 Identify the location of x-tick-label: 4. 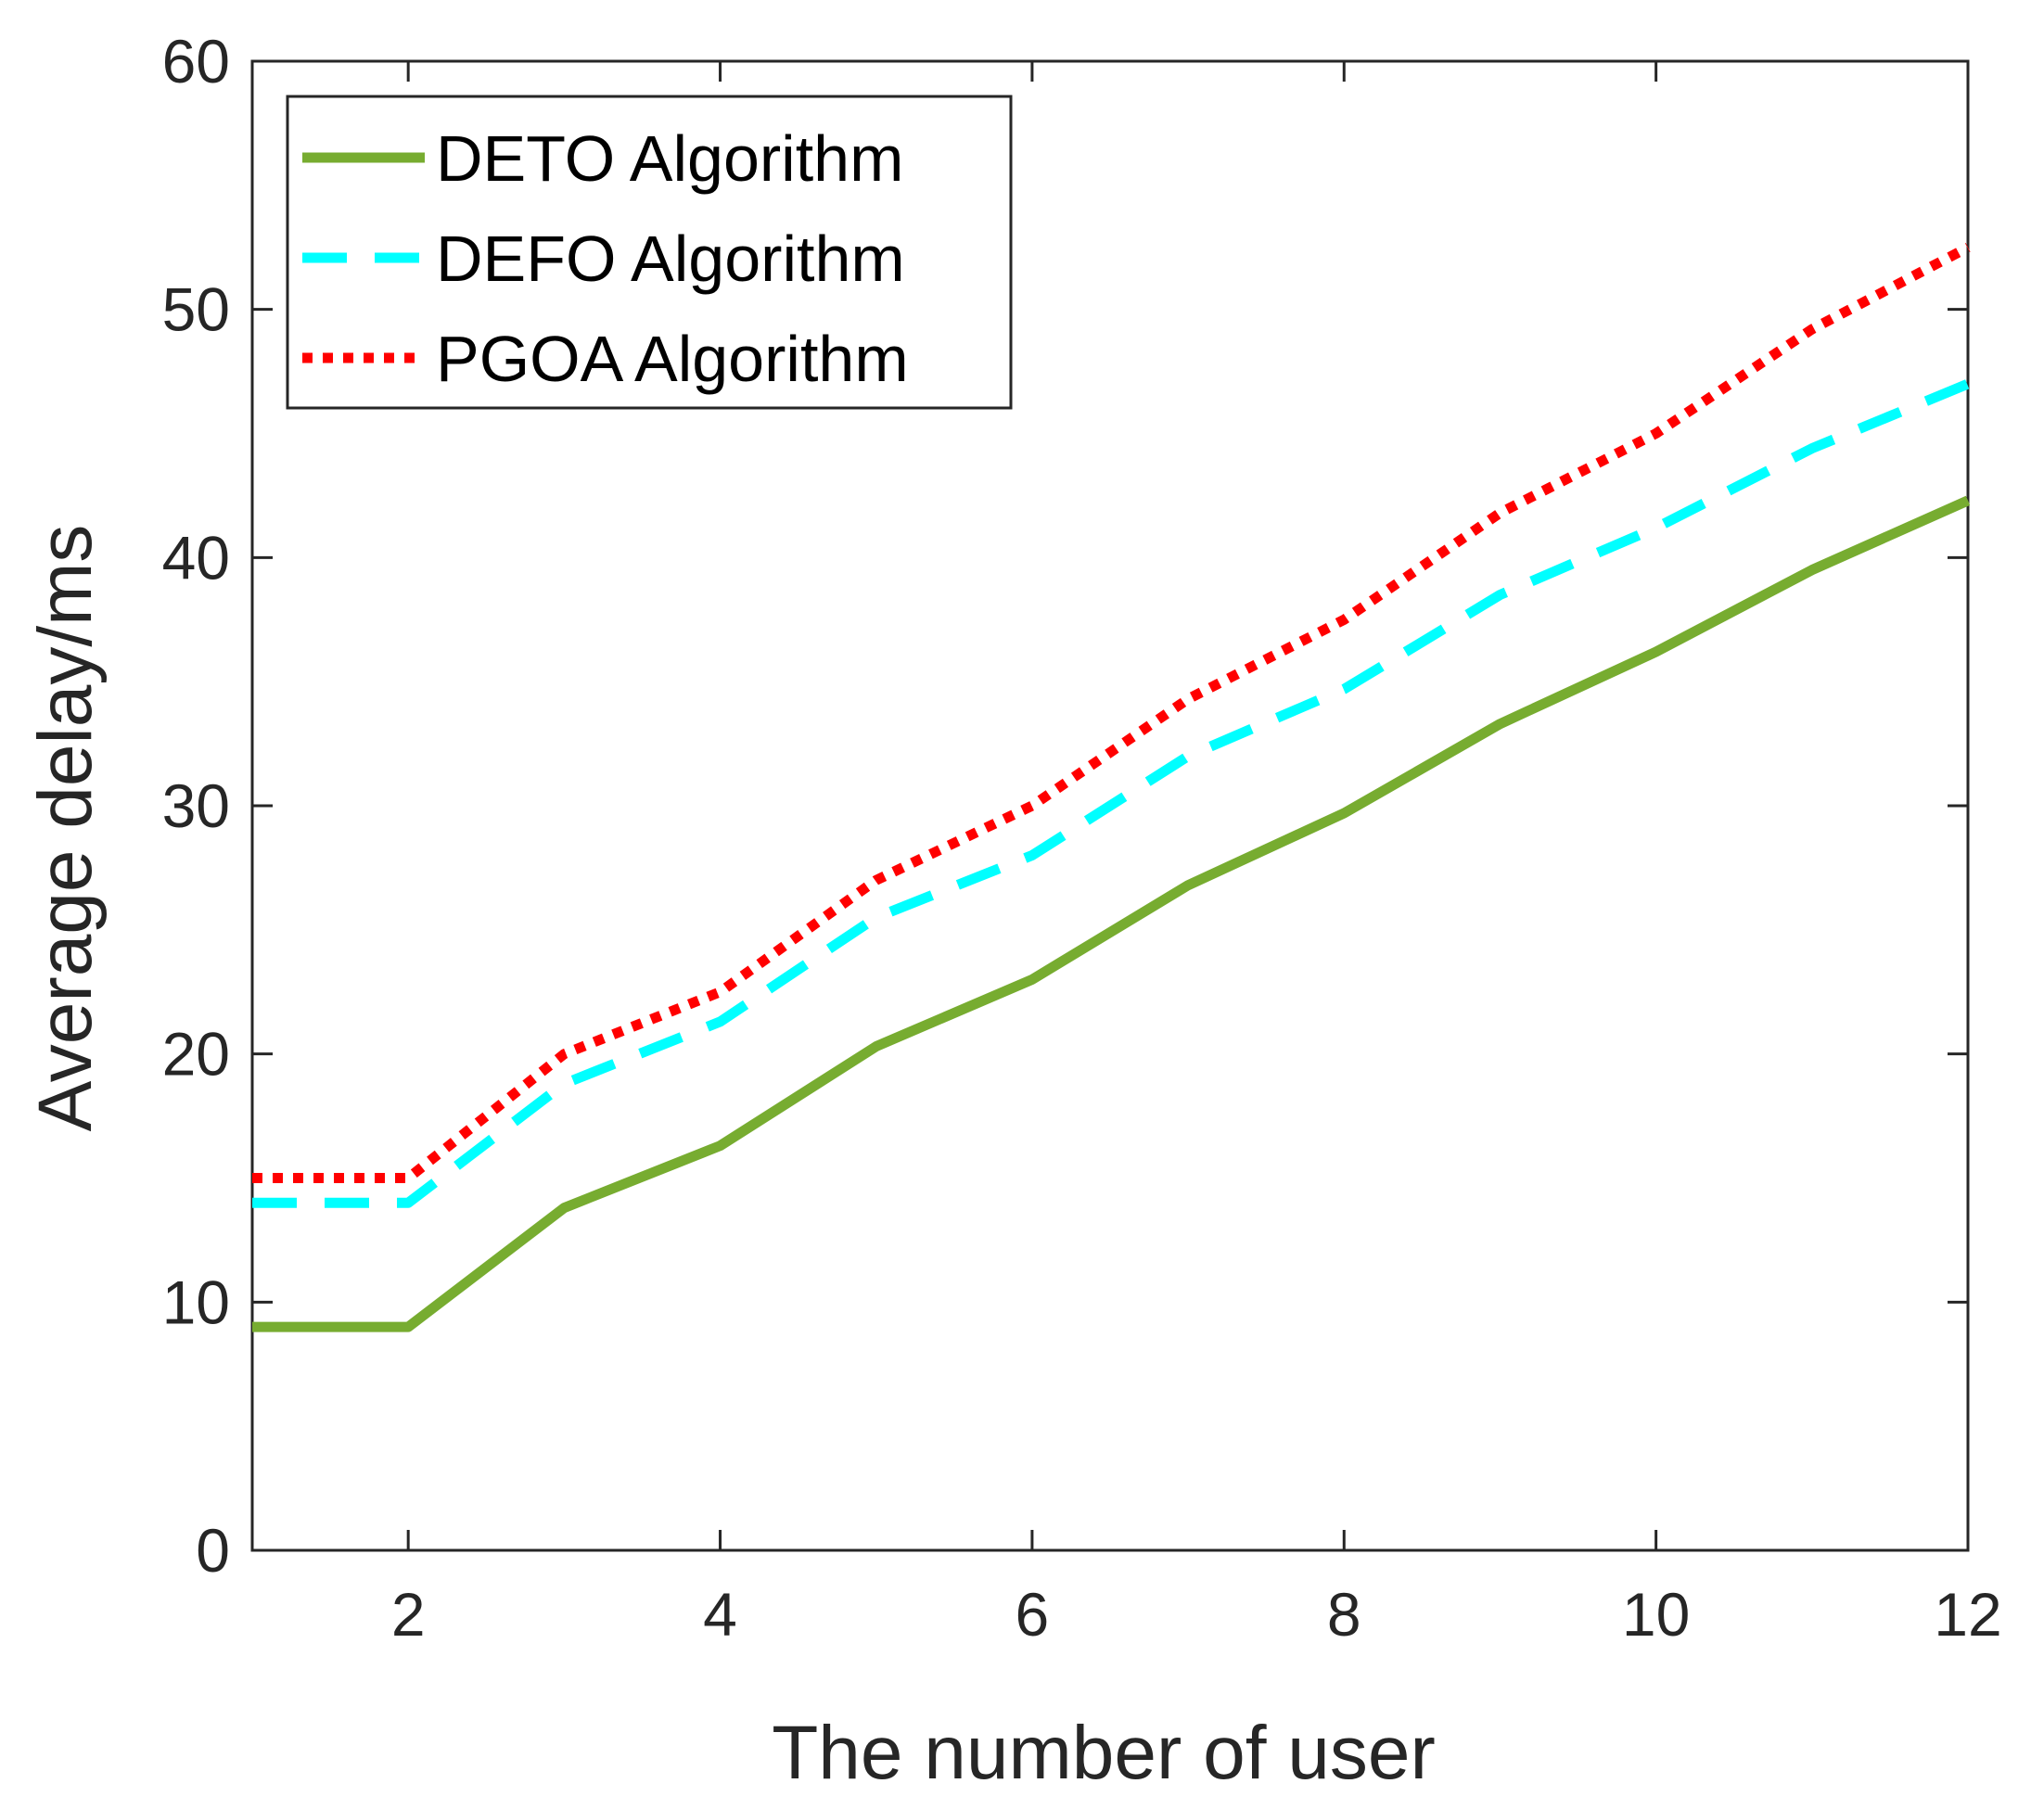
(720, 1614).